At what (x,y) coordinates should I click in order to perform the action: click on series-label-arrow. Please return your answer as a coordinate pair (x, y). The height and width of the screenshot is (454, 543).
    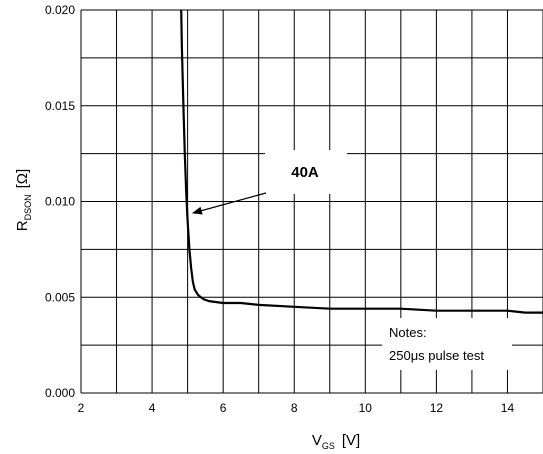
    Looking at the image, I should click on (229, 203).